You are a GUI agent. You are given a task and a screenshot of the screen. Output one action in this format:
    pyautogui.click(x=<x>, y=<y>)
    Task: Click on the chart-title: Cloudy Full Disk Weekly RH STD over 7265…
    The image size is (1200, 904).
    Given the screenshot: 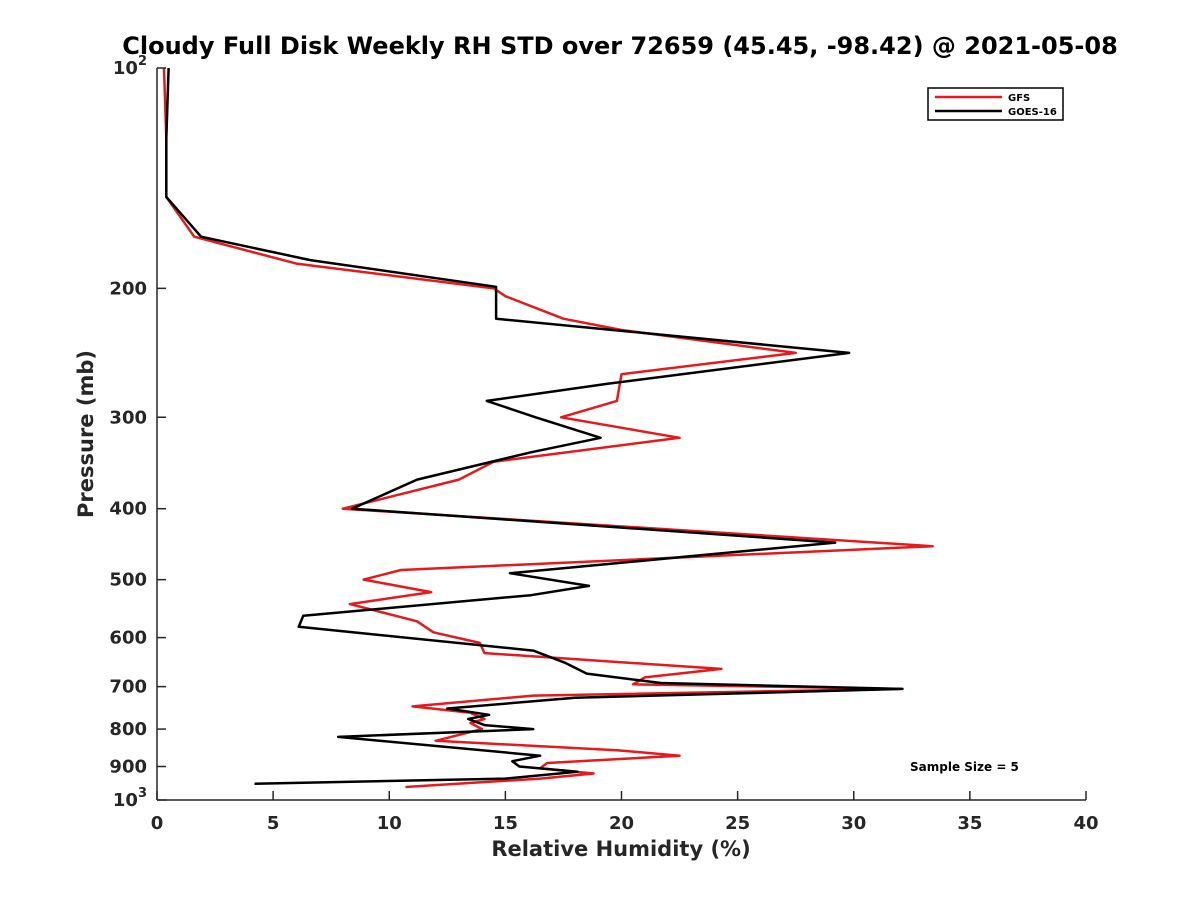 What is the action you would take?
    pyautogui.click(x=620, y=46)
    